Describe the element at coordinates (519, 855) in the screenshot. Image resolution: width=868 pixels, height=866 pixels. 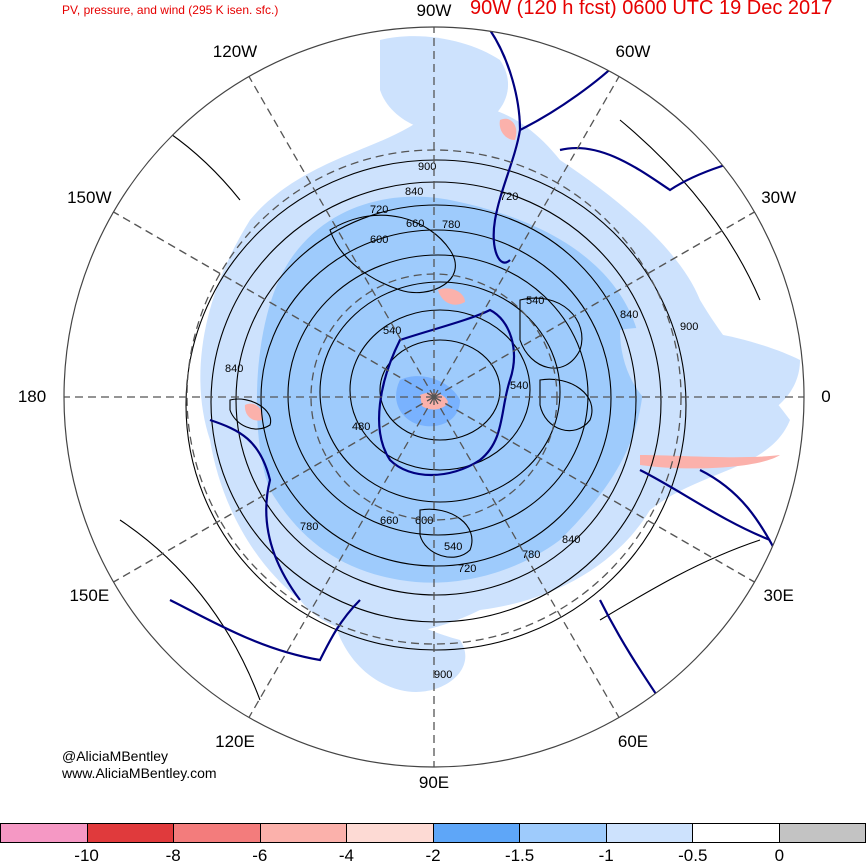
I see `colorbar-tick-label: -1.5` at that location.